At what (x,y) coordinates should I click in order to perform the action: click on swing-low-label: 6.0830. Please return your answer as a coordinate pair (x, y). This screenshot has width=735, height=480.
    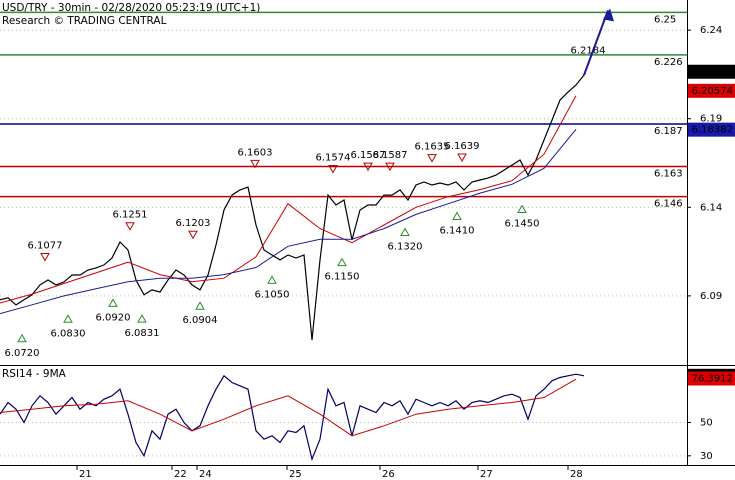
    Looking at the image, I should click on (68, 333).